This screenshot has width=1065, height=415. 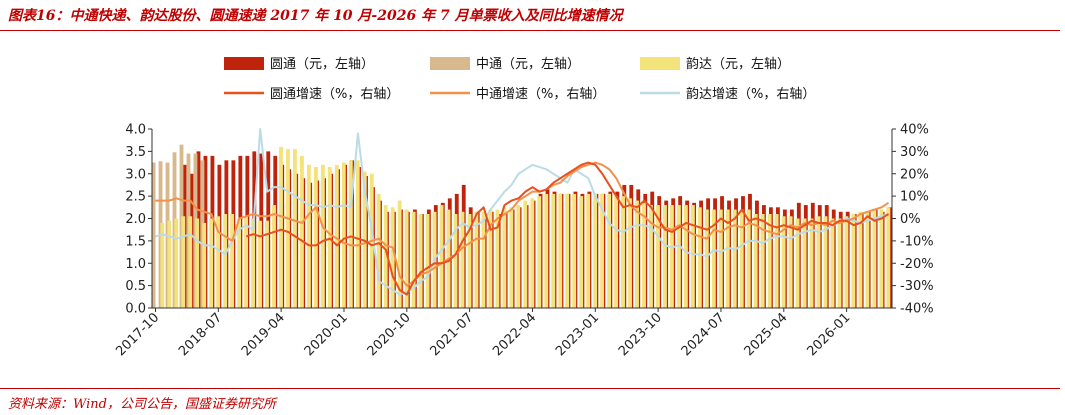 What do you see at coordinates (451, 334) in the screenshot?
I see `x-tick-label-5: 2021-07` at bounding box center [451, 334].